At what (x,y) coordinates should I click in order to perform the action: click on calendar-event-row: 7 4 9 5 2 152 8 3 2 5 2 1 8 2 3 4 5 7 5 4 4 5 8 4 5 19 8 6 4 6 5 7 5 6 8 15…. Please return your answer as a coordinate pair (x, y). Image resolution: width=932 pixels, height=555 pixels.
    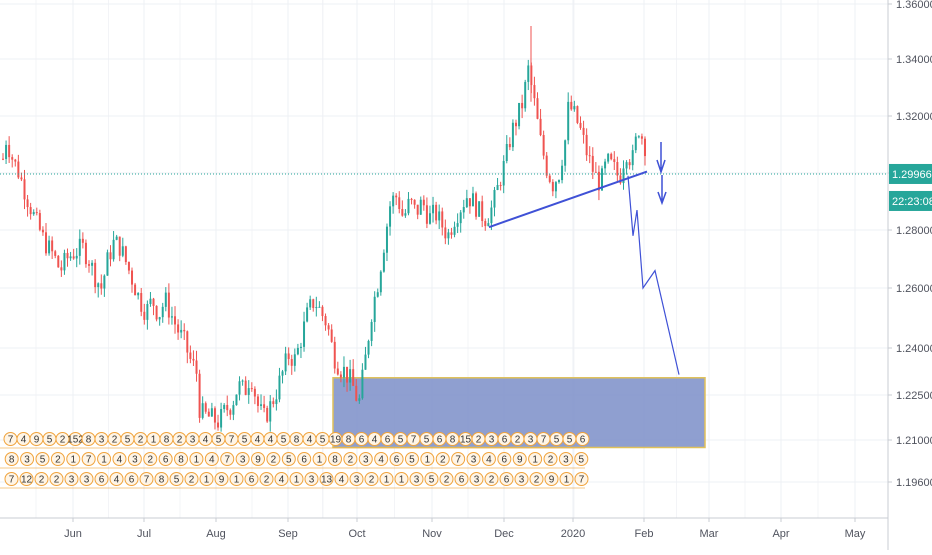
    Looking at the image, I should click on (295, 440).